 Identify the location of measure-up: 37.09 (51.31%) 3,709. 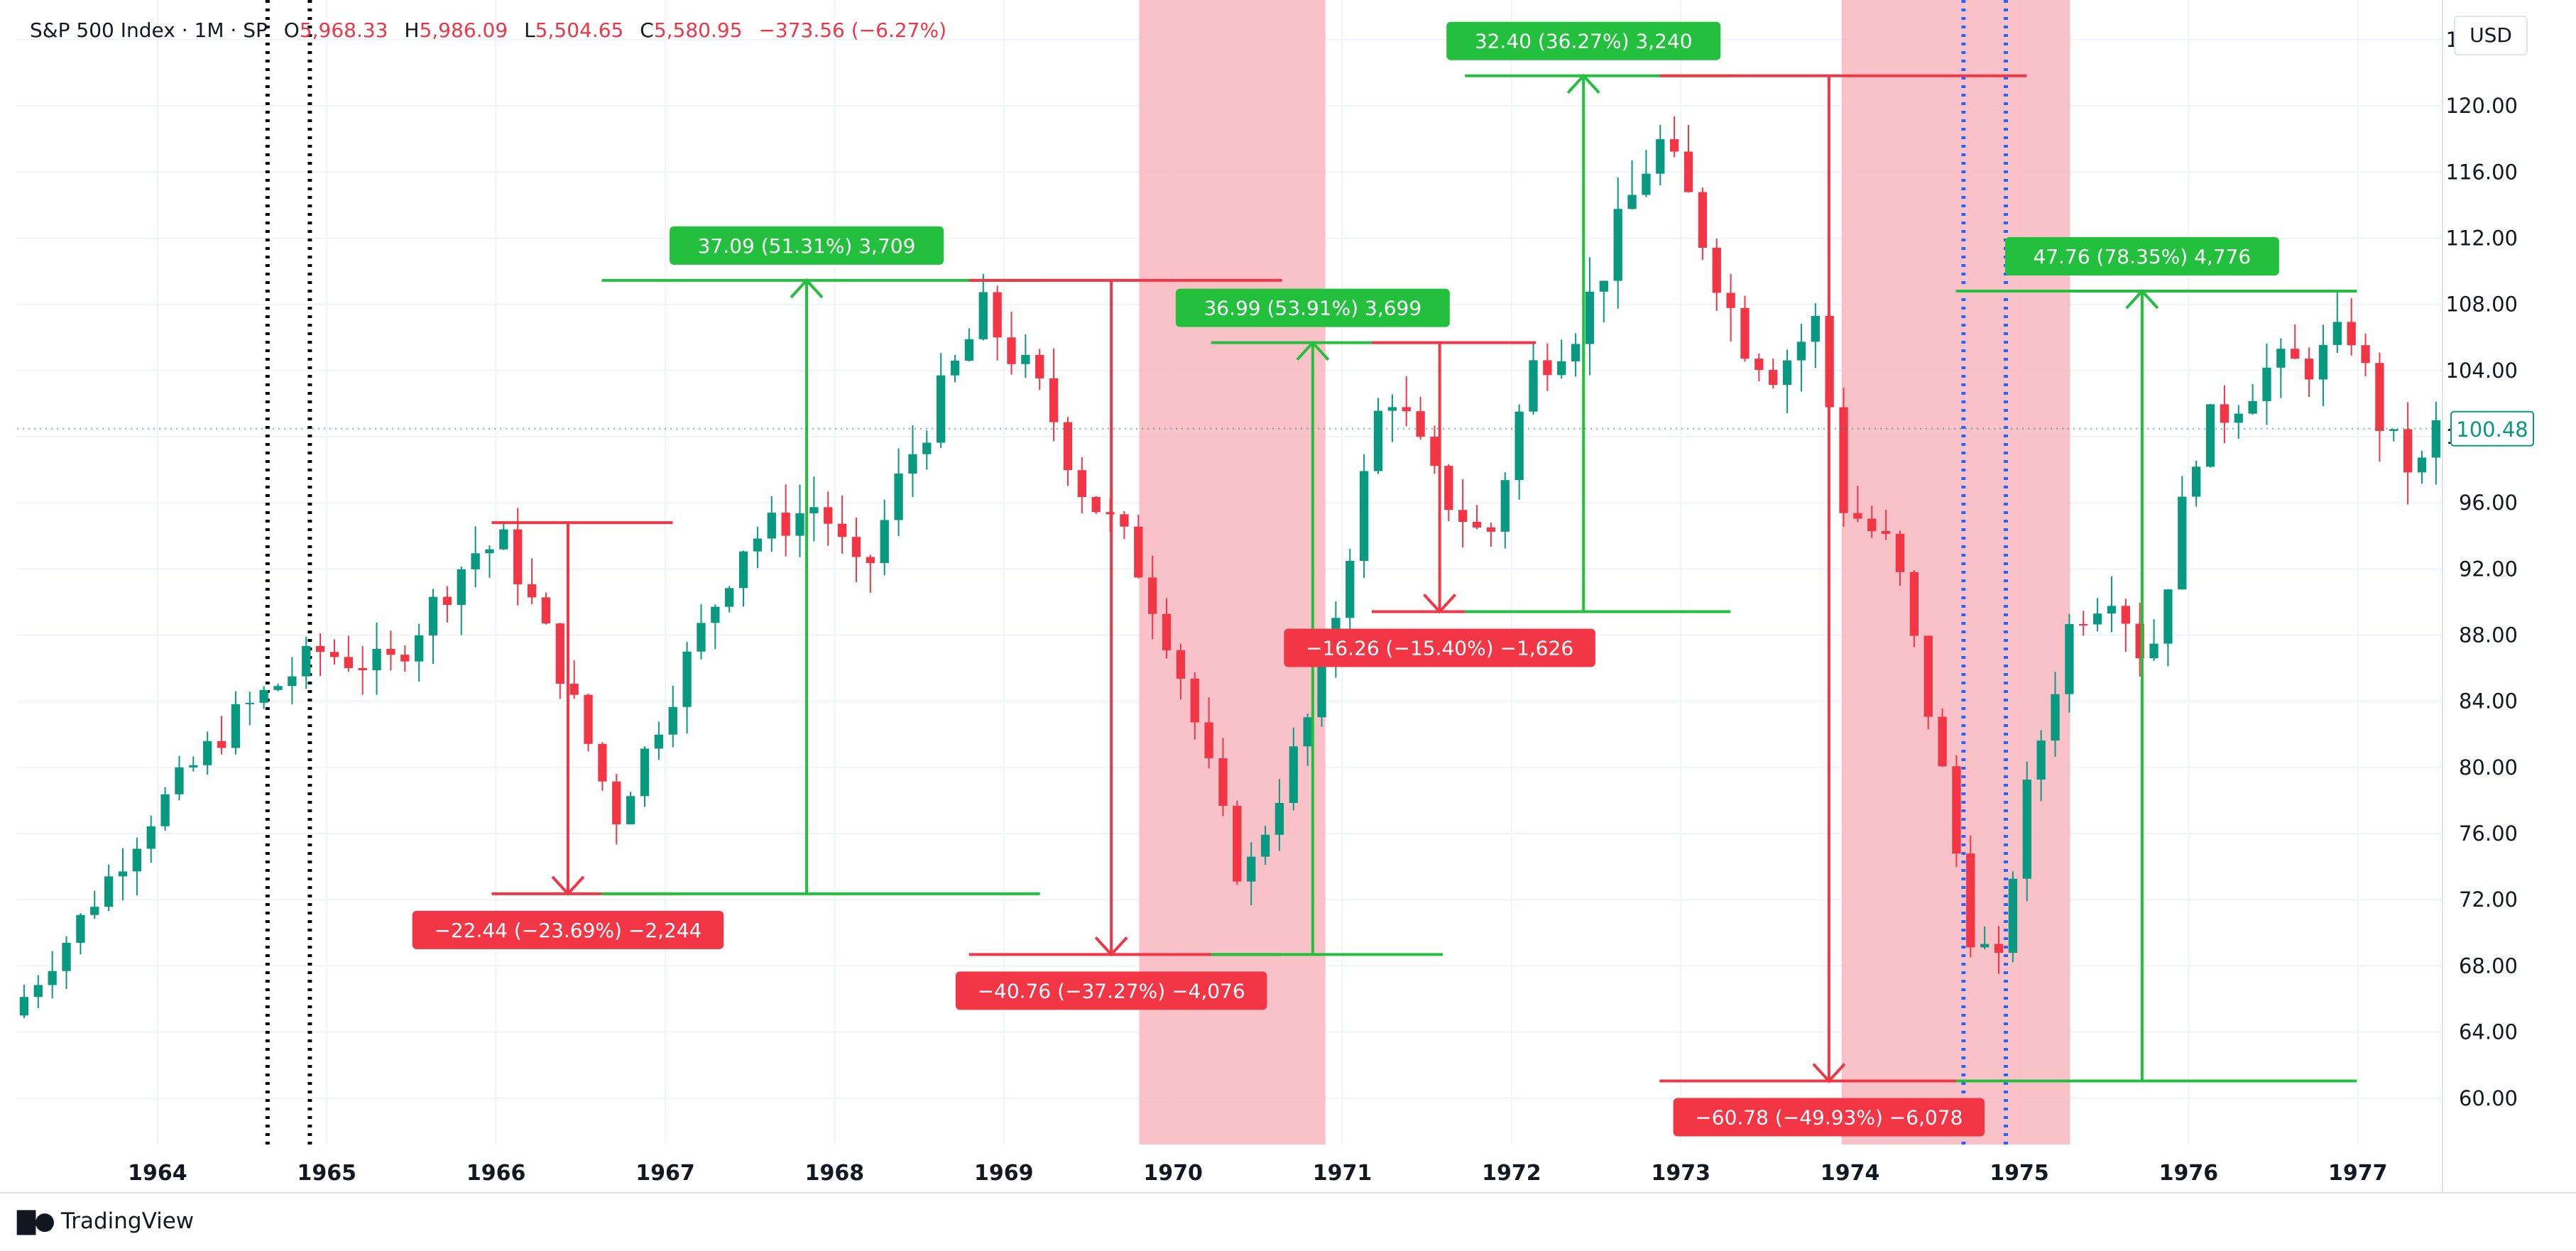
(820, 560).